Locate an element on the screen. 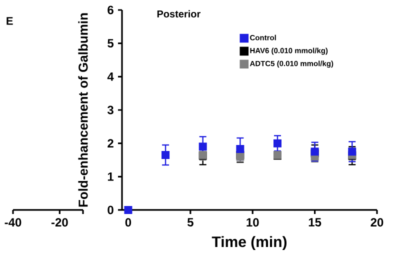 The image size is (393, 261). y-tick-label: 0 is located at coordinates (111, 210).